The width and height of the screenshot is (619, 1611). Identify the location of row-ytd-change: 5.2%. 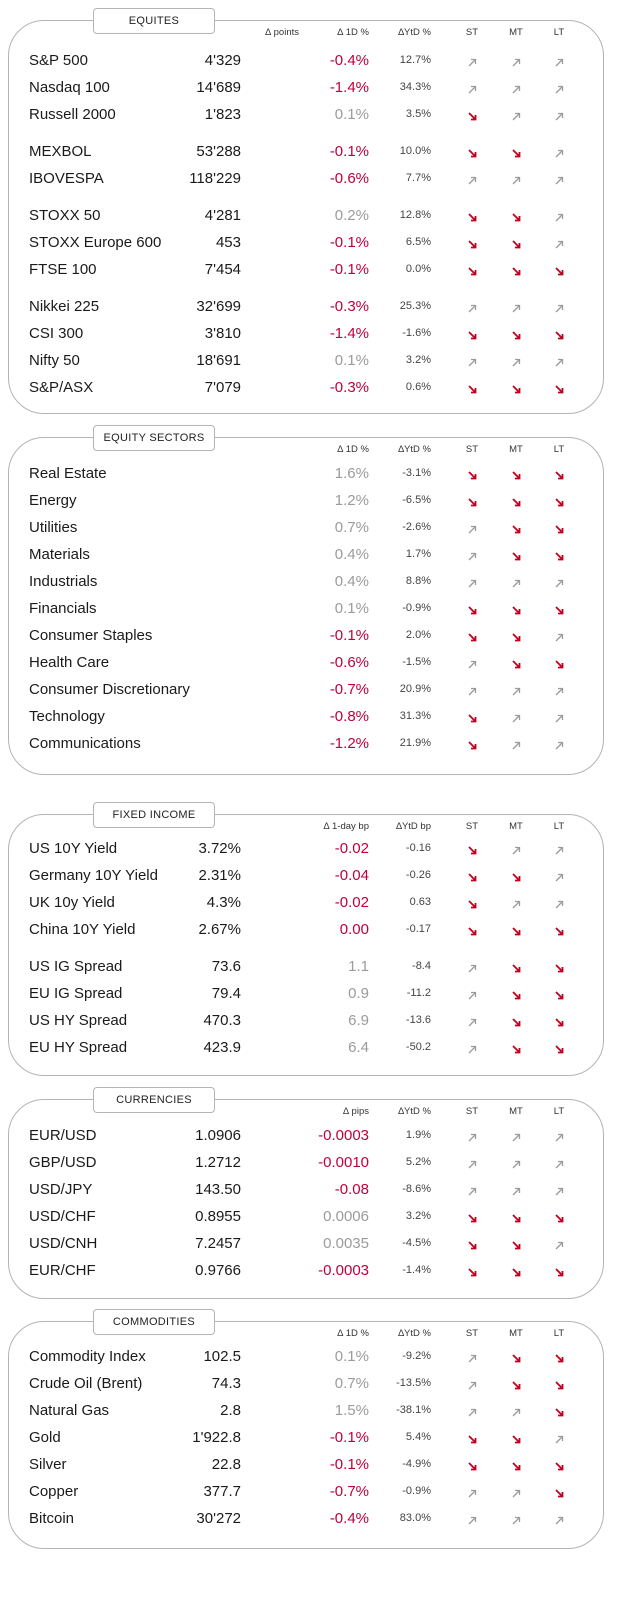
(418, 1162).